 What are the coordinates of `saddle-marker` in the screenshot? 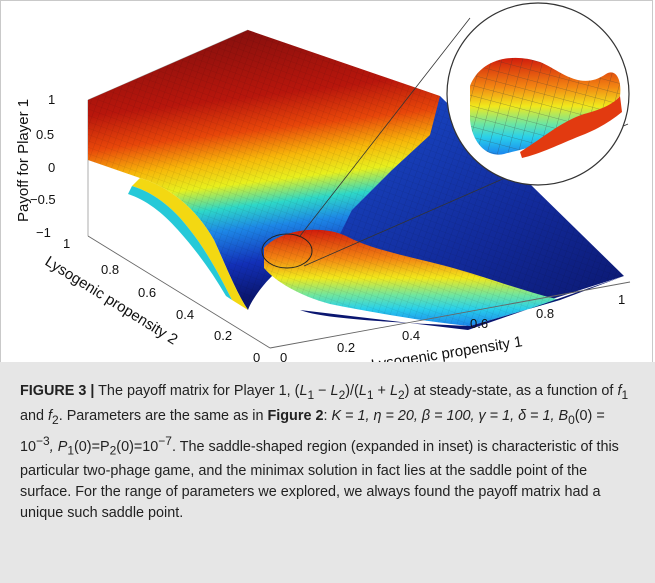 It's located at (287, 251).